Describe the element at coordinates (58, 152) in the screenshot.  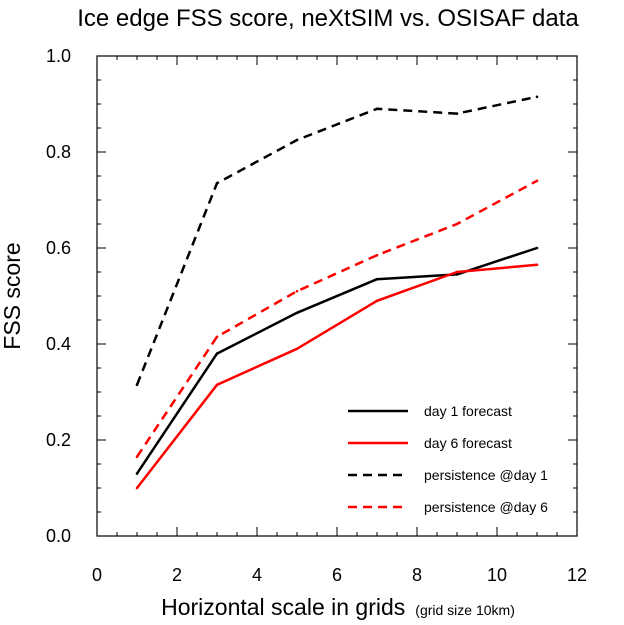
I see `y-tick-label: 0.8` at that location.